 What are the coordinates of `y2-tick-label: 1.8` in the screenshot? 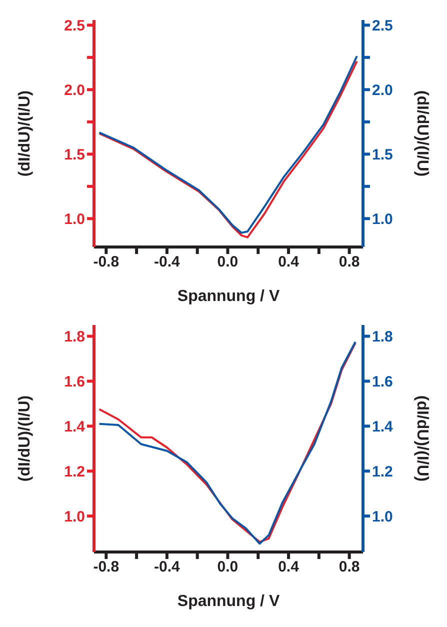 It's located at (382, 337).